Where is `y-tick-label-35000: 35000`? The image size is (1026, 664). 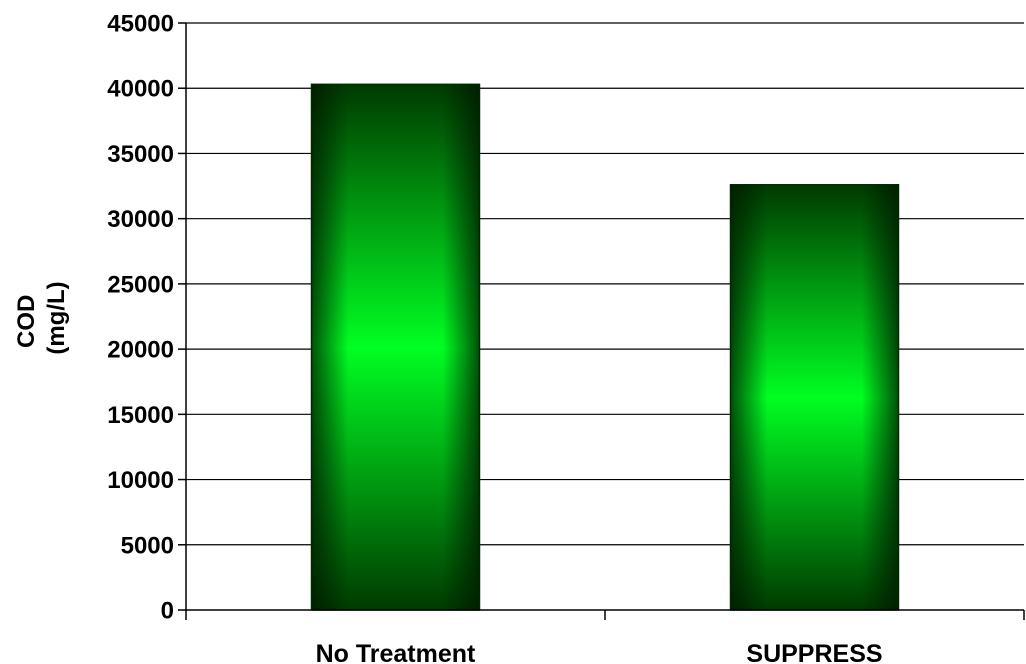 y-tick-label-35000: 35000 is located at coordinates (140, 154).